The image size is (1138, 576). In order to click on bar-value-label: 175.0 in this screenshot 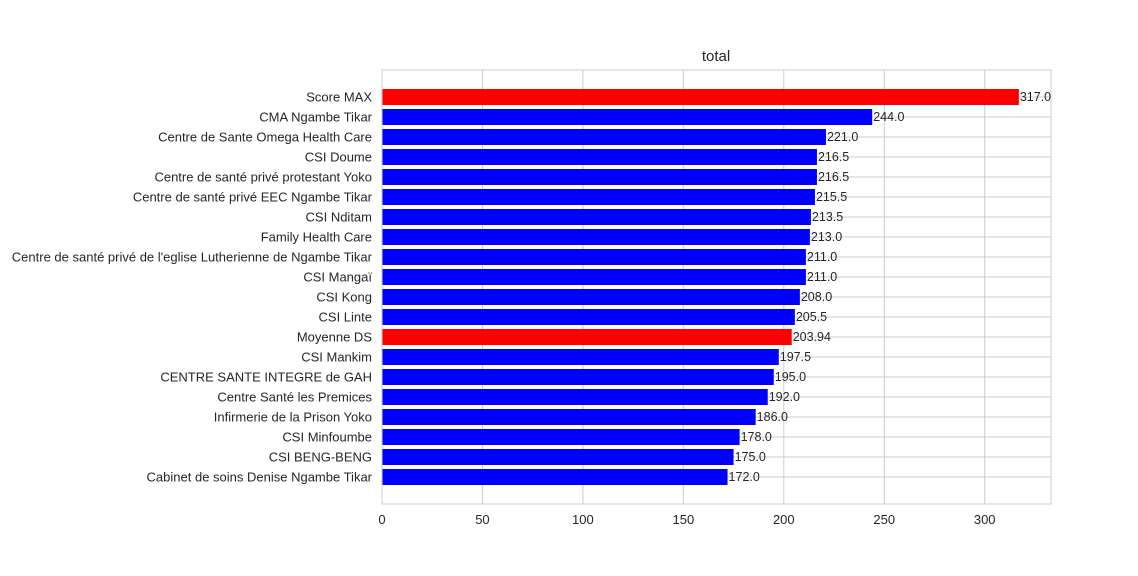, I will do `click(750, 457)`.